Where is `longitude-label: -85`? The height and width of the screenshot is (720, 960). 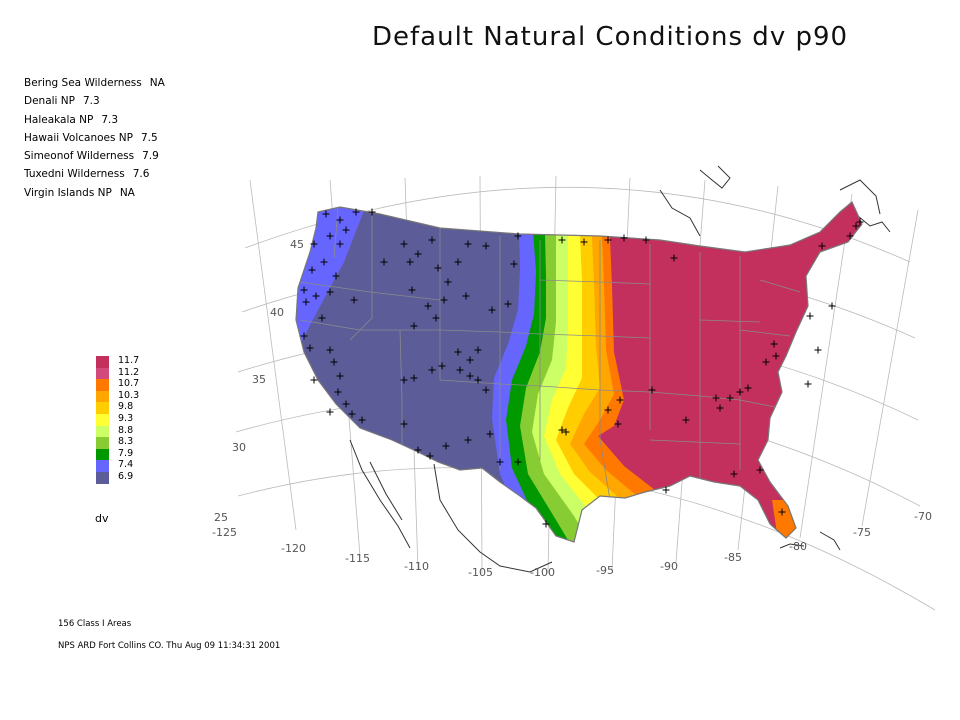 longitude-label: -85 is located at coordinates (733, 557).